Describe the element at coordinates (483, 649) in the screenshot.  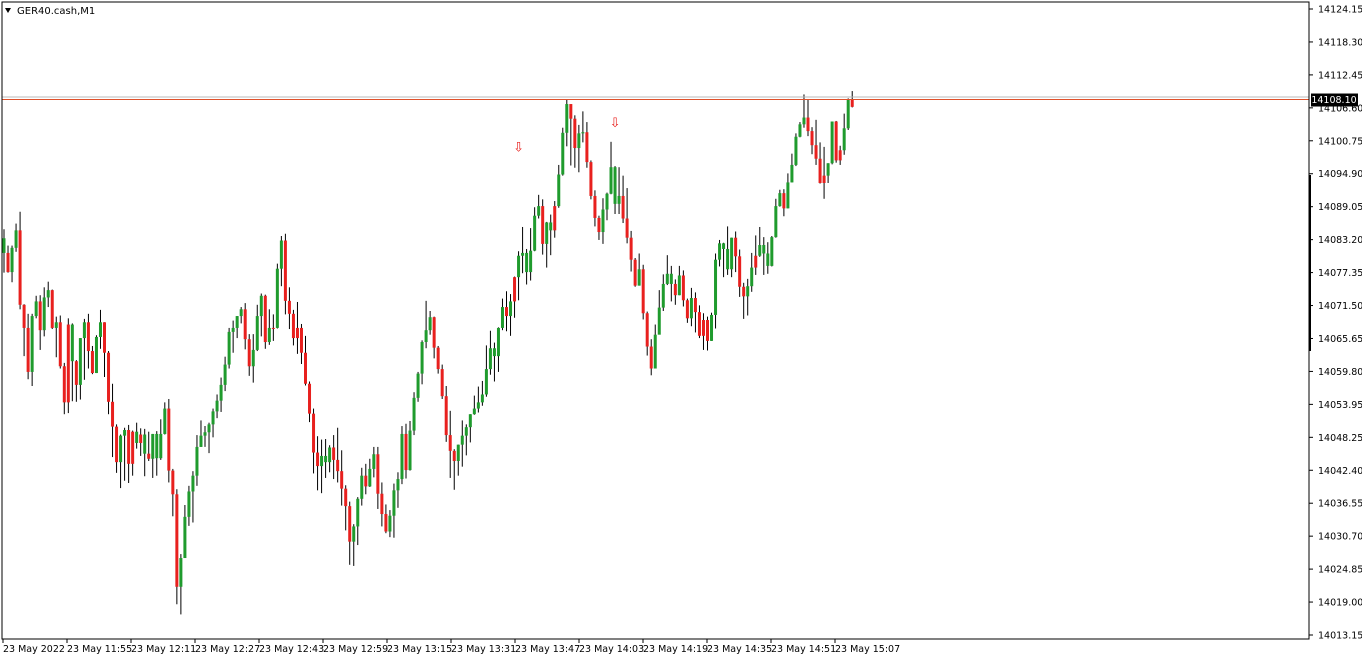
I see `x-tick-label: 23 May 13:31` at that location.